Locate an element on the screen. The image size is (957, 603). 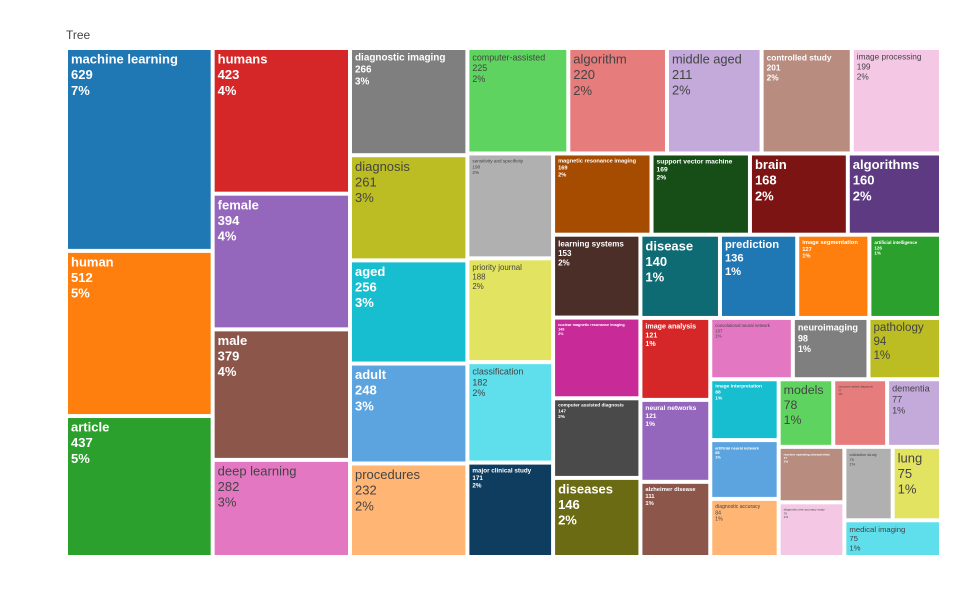
tile-value: 98 is located at coordinates (803, 338).